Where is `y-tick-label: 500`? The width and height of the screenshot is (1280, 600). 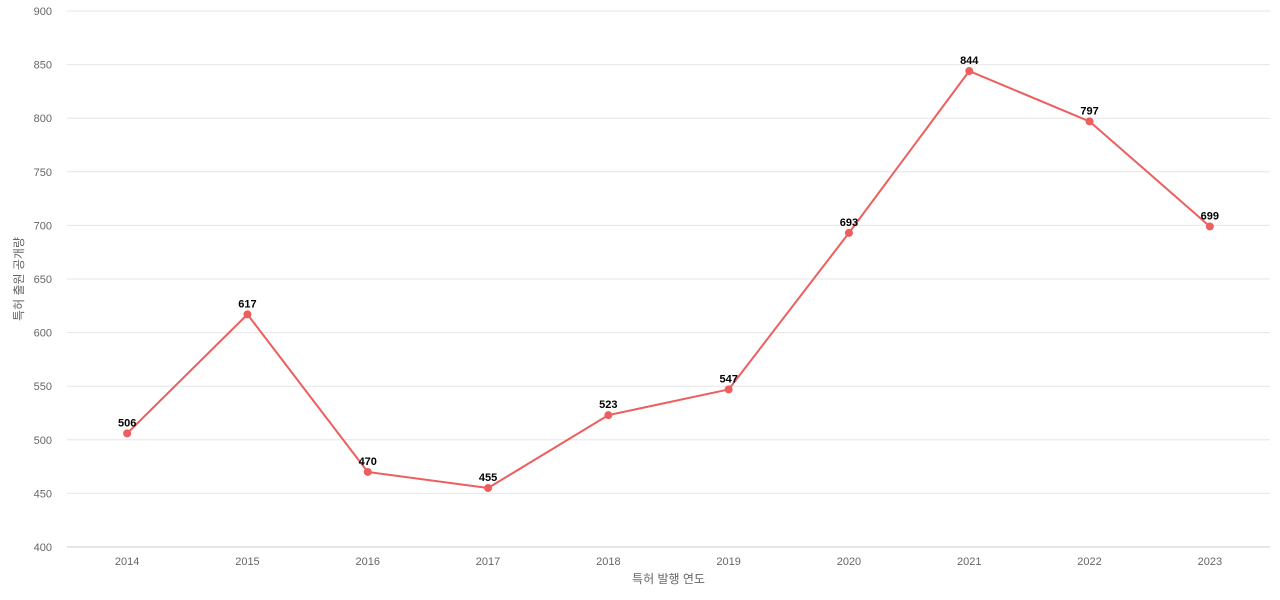 y-tick-label: 500 is located at coordinates (43, 441).